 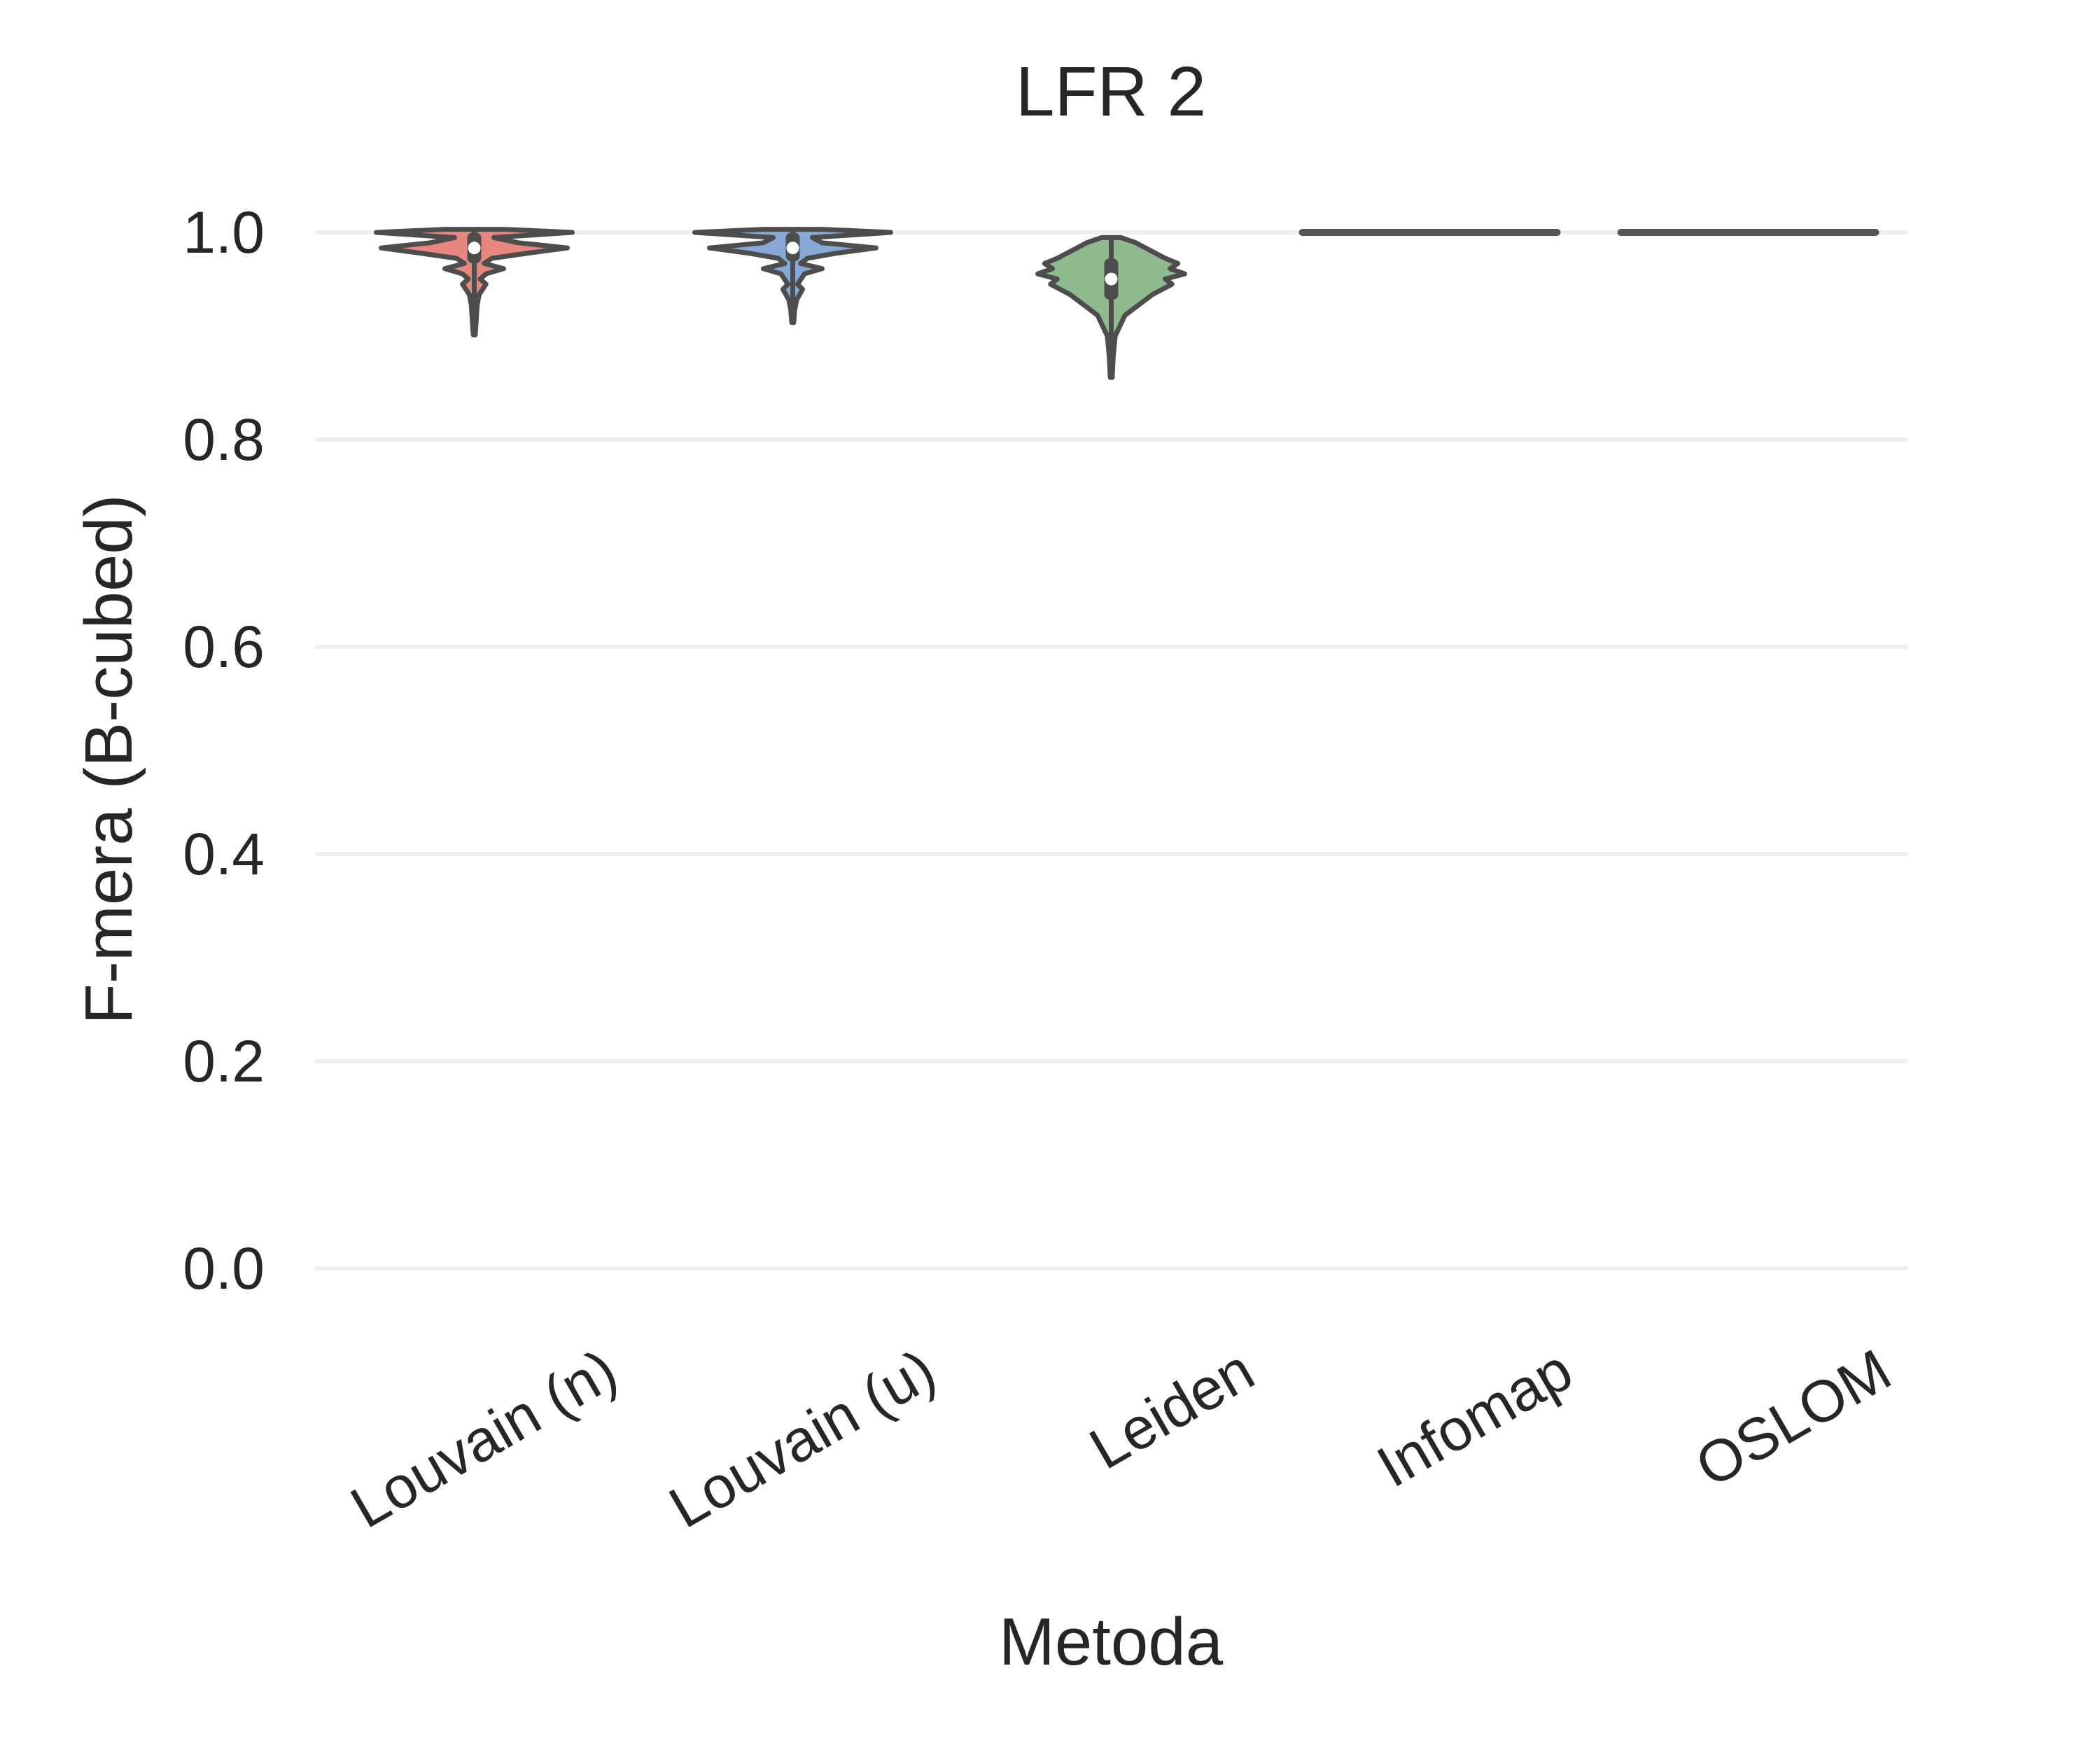 What do you see at coordinates (224, 854) in the screenshot?
I see `y-tick-label: 0.4` at bounding box center [224, 854].